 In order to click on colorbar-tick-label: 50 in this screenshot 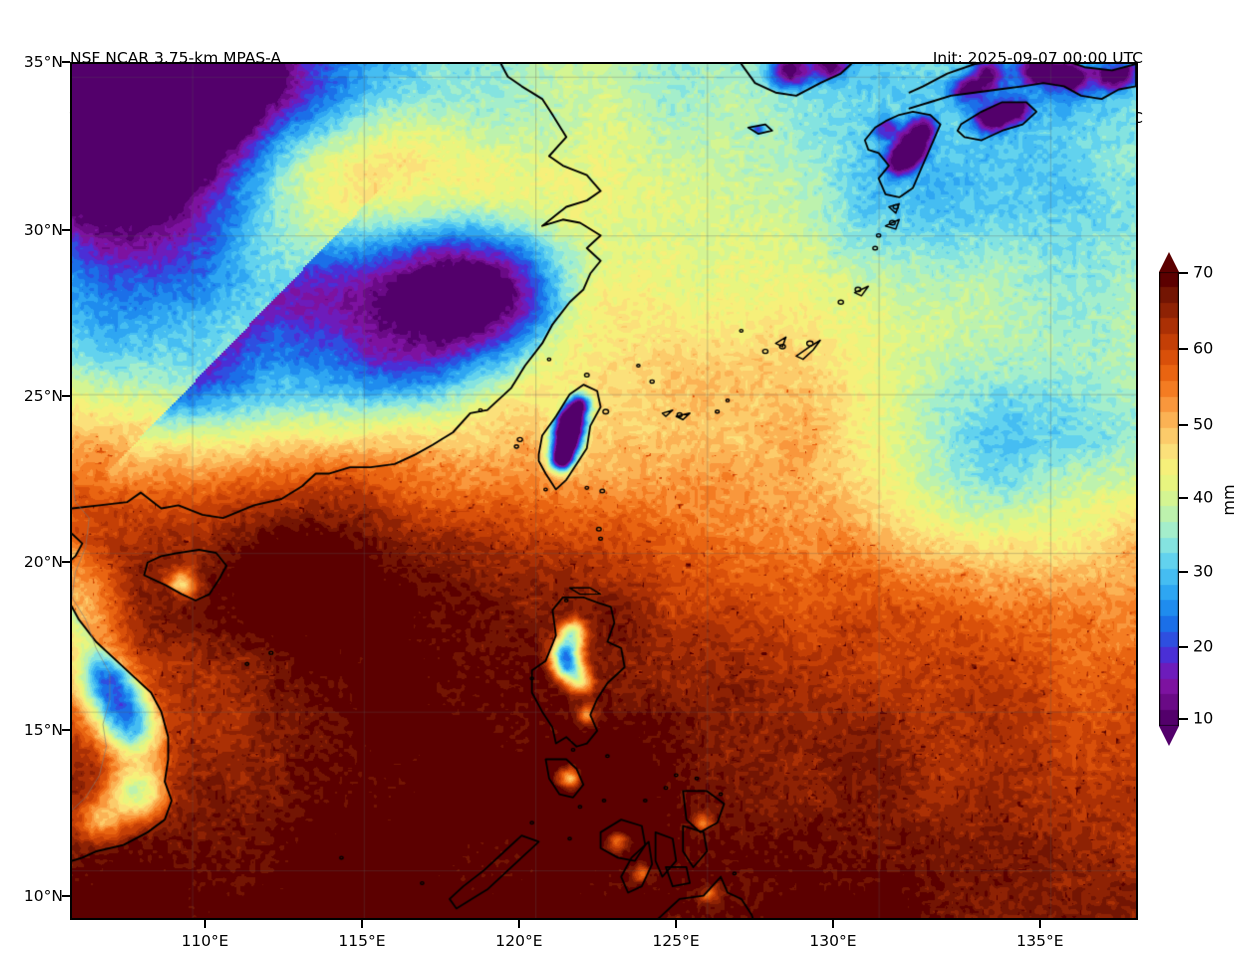, I will do `click(1203, 424)`.